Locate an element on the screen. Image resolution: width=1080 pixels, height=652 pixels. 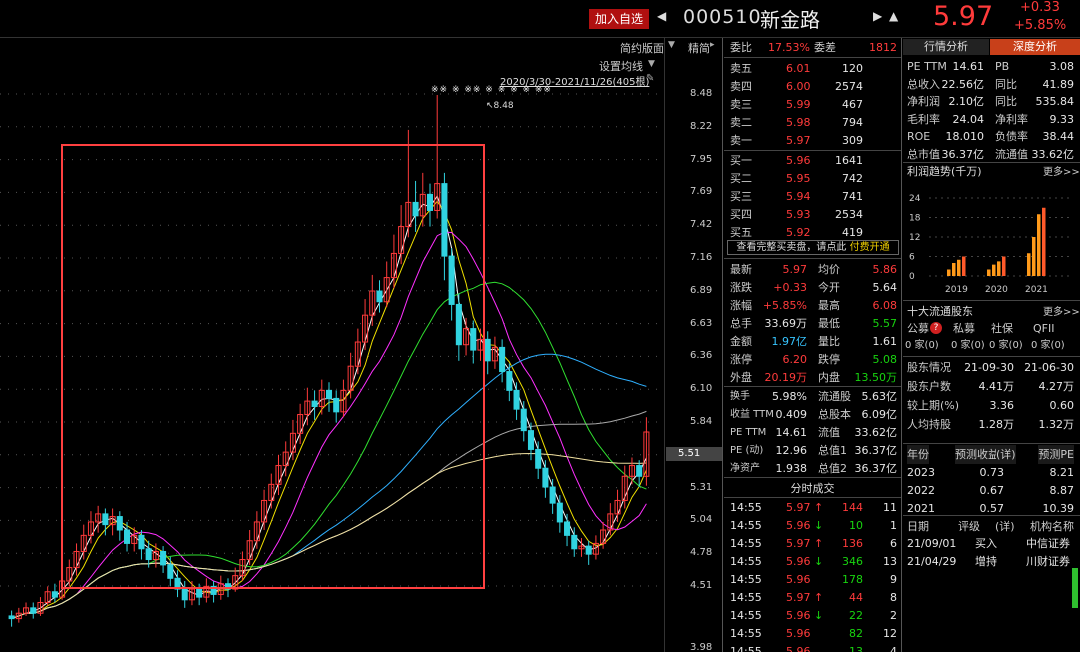
scrollbar is located at coordinates (1075, 588).